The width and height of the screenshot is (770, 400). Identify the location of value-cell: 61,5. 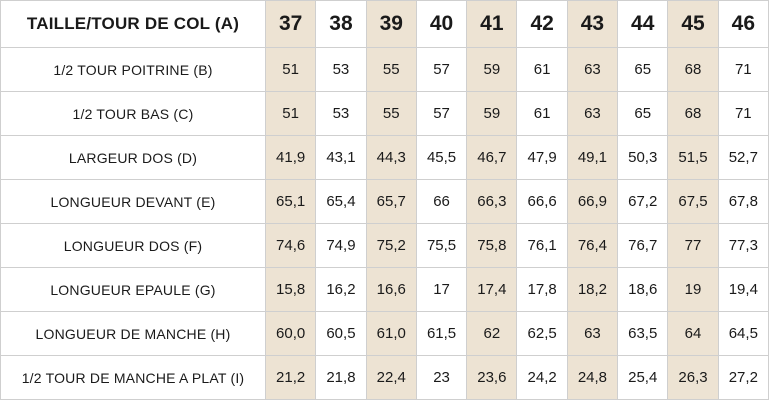
(441, 333).